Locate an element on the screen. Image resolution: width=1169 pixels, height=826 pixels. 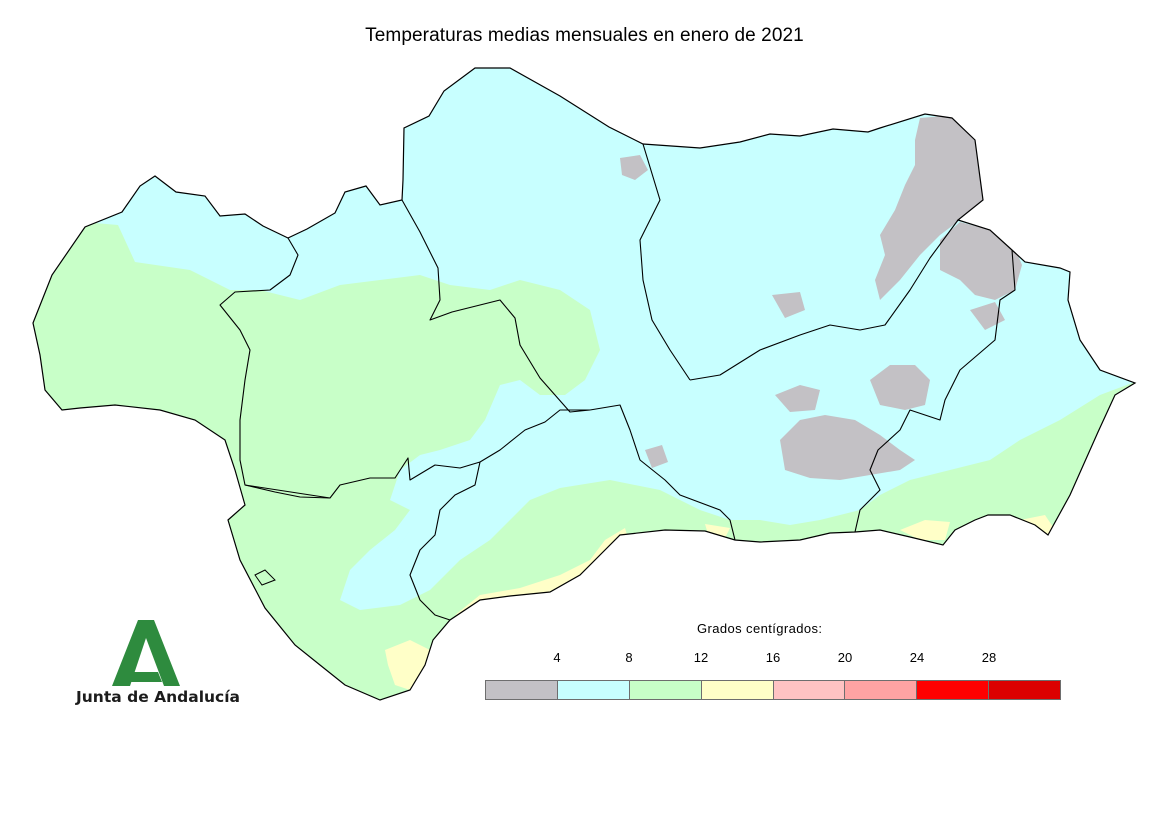
zone-12-to-16-malaga-coast is located at coordinates (542, 571).